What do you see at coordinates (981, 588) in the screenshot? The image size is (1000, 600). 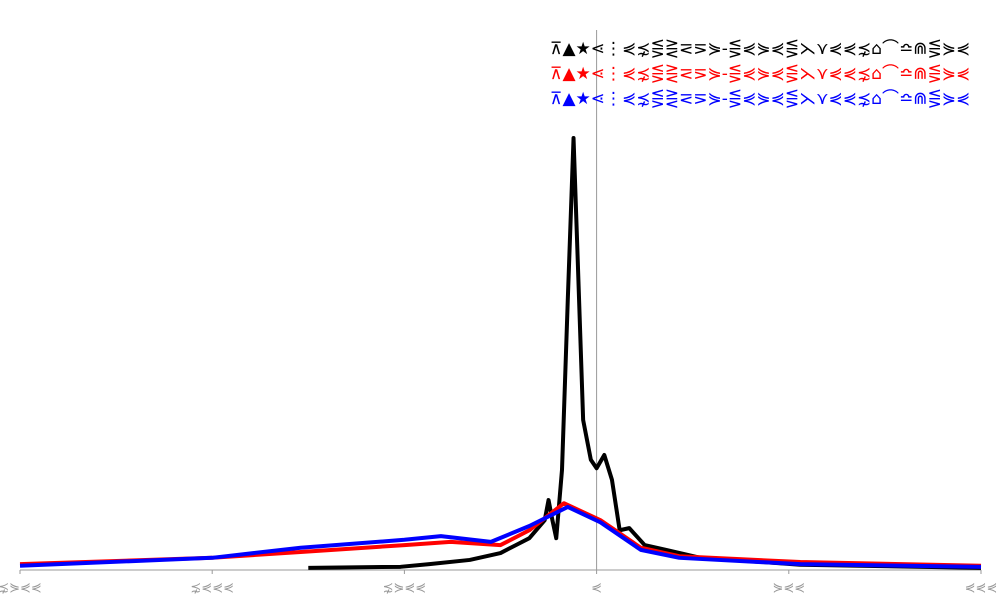 I see `x-tick-label: ⋞⋞⋞` at bounding box center [981, 588].